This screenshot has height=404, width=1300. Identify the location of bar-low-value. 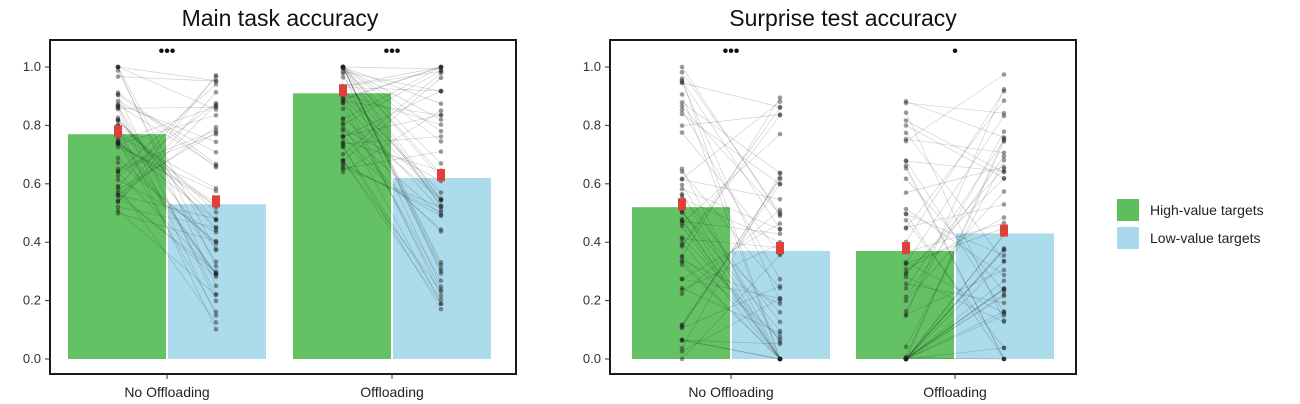
(781, 304).